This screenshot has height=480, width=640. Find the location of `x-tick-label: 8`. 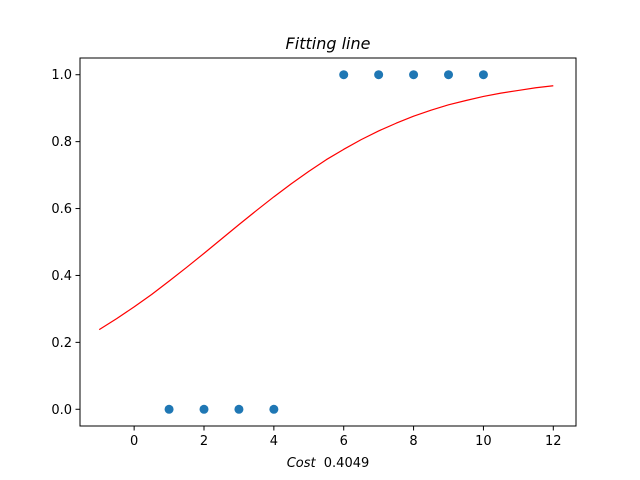

x-tick-label: 8 is located at coordinates (413, 441).